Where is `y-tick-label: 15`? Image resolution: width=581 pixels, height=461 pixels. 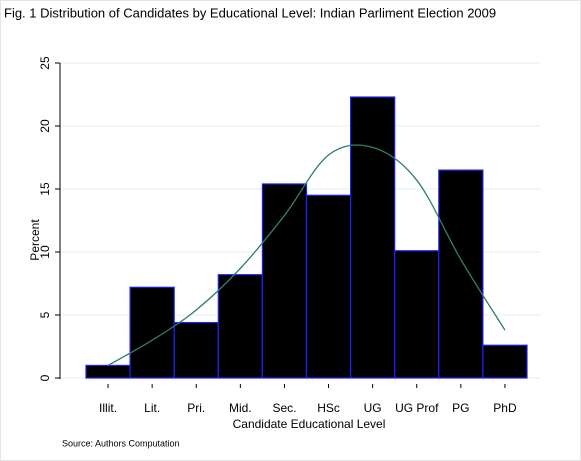 y-tick-label: 15 is located at coordinates (45, 189).